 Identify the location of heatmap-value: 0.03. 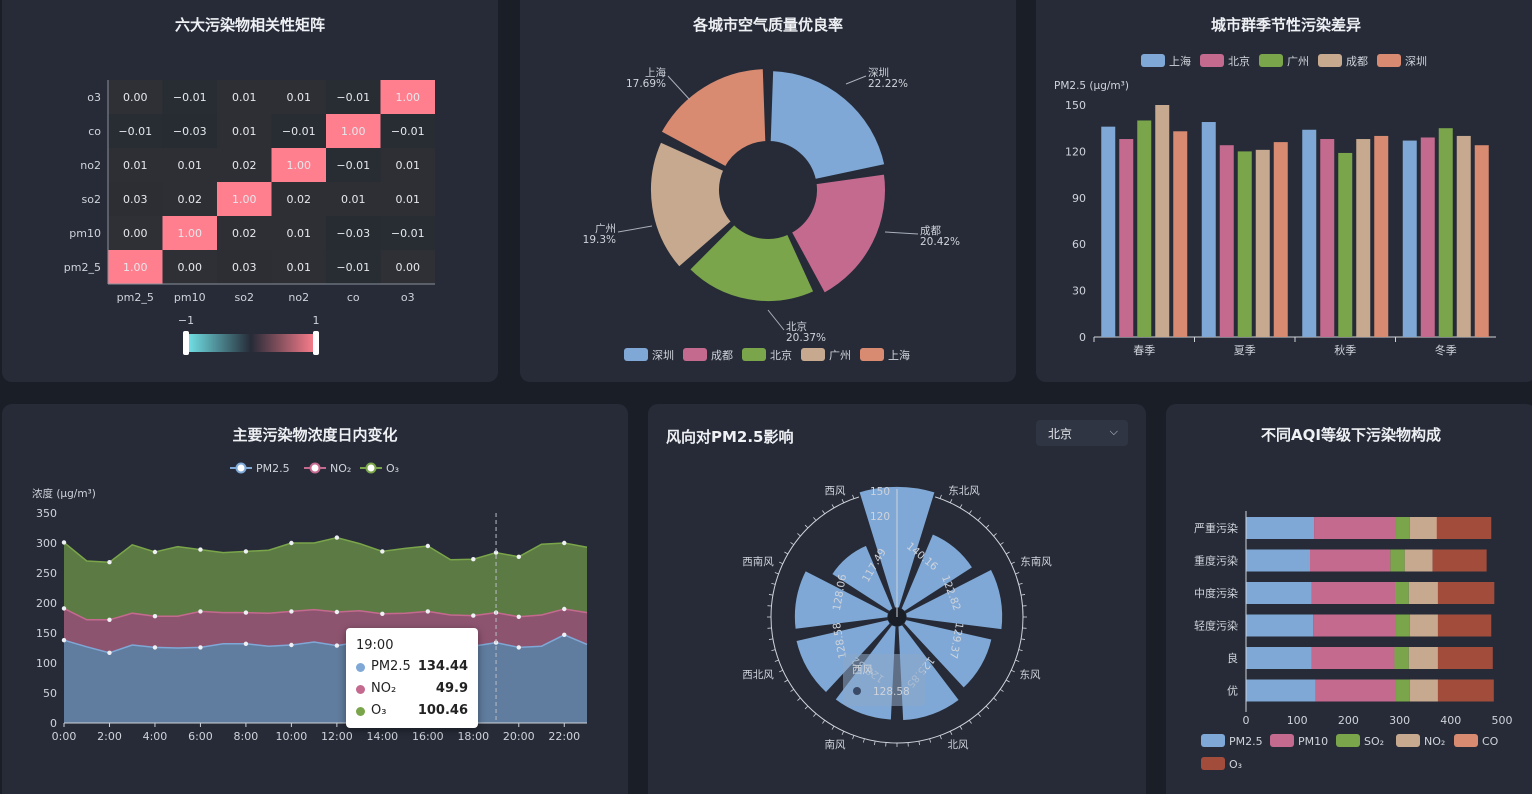
(244, 267).